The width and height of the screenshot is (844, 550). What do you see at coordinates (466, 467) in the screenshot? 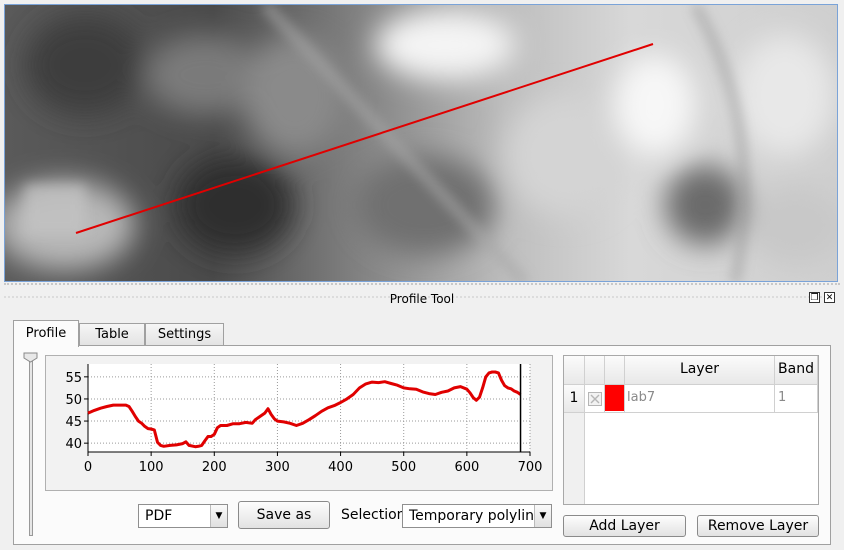
I see `x-tick-label: 600` at bounding box center [466, 467].